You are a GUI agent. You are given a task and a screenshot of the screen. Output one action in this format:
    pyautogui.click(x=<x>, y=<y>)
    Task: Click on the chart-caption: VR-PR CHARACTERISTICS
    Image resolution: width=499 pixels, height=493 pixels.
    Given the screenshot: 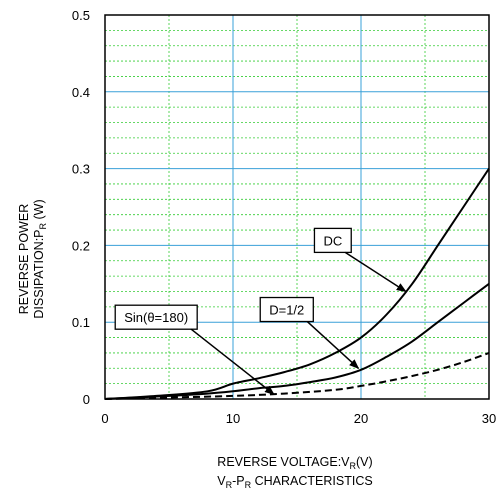 What is the action you would take?
    pyautogui.click(x=294, y=482)
    